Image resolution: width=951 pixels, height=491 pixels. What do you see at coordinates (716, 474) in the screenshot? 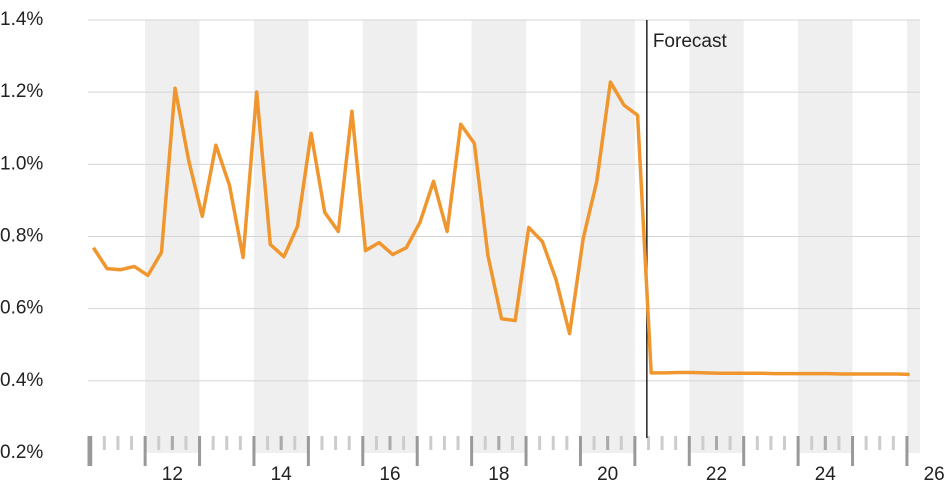
I see `x-tick-label: 22` at bounding box center [716, 474].